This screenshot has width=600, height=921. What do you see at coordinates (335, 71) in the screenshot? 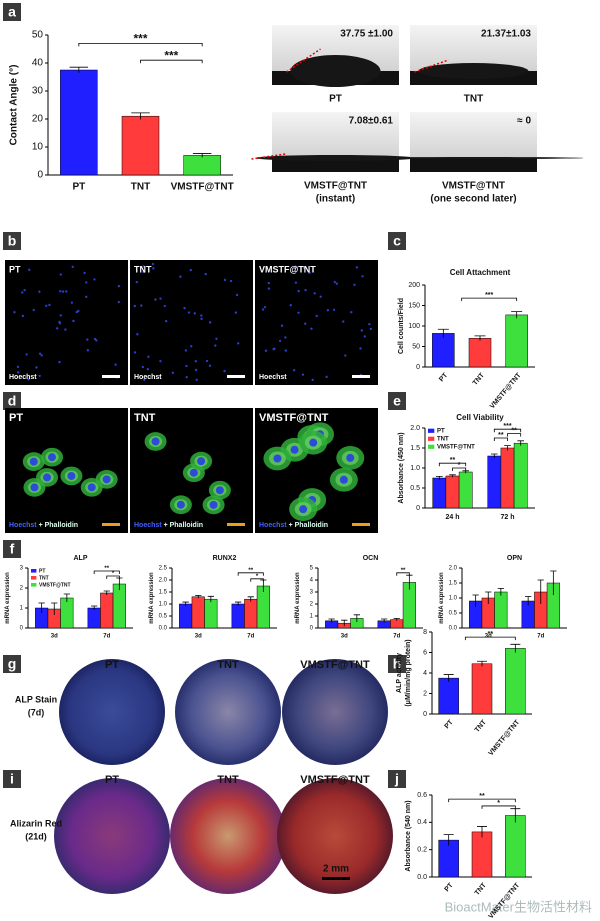
I see `droplet` at bounding box center [335, 71].